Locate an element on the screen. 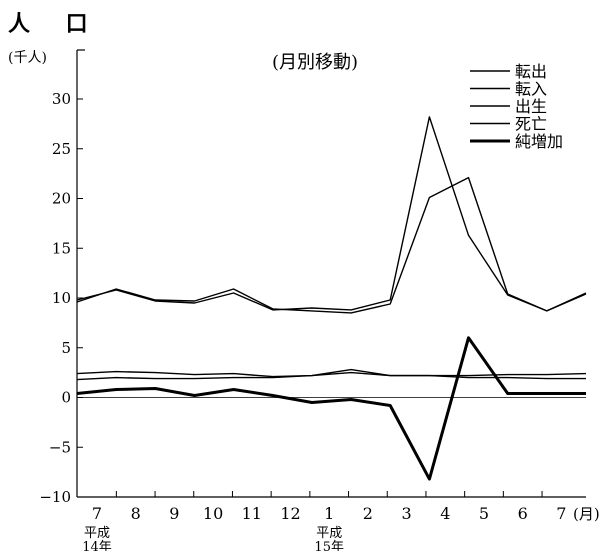  y-axis-label: (千人) is located at coordinates (27, 58).